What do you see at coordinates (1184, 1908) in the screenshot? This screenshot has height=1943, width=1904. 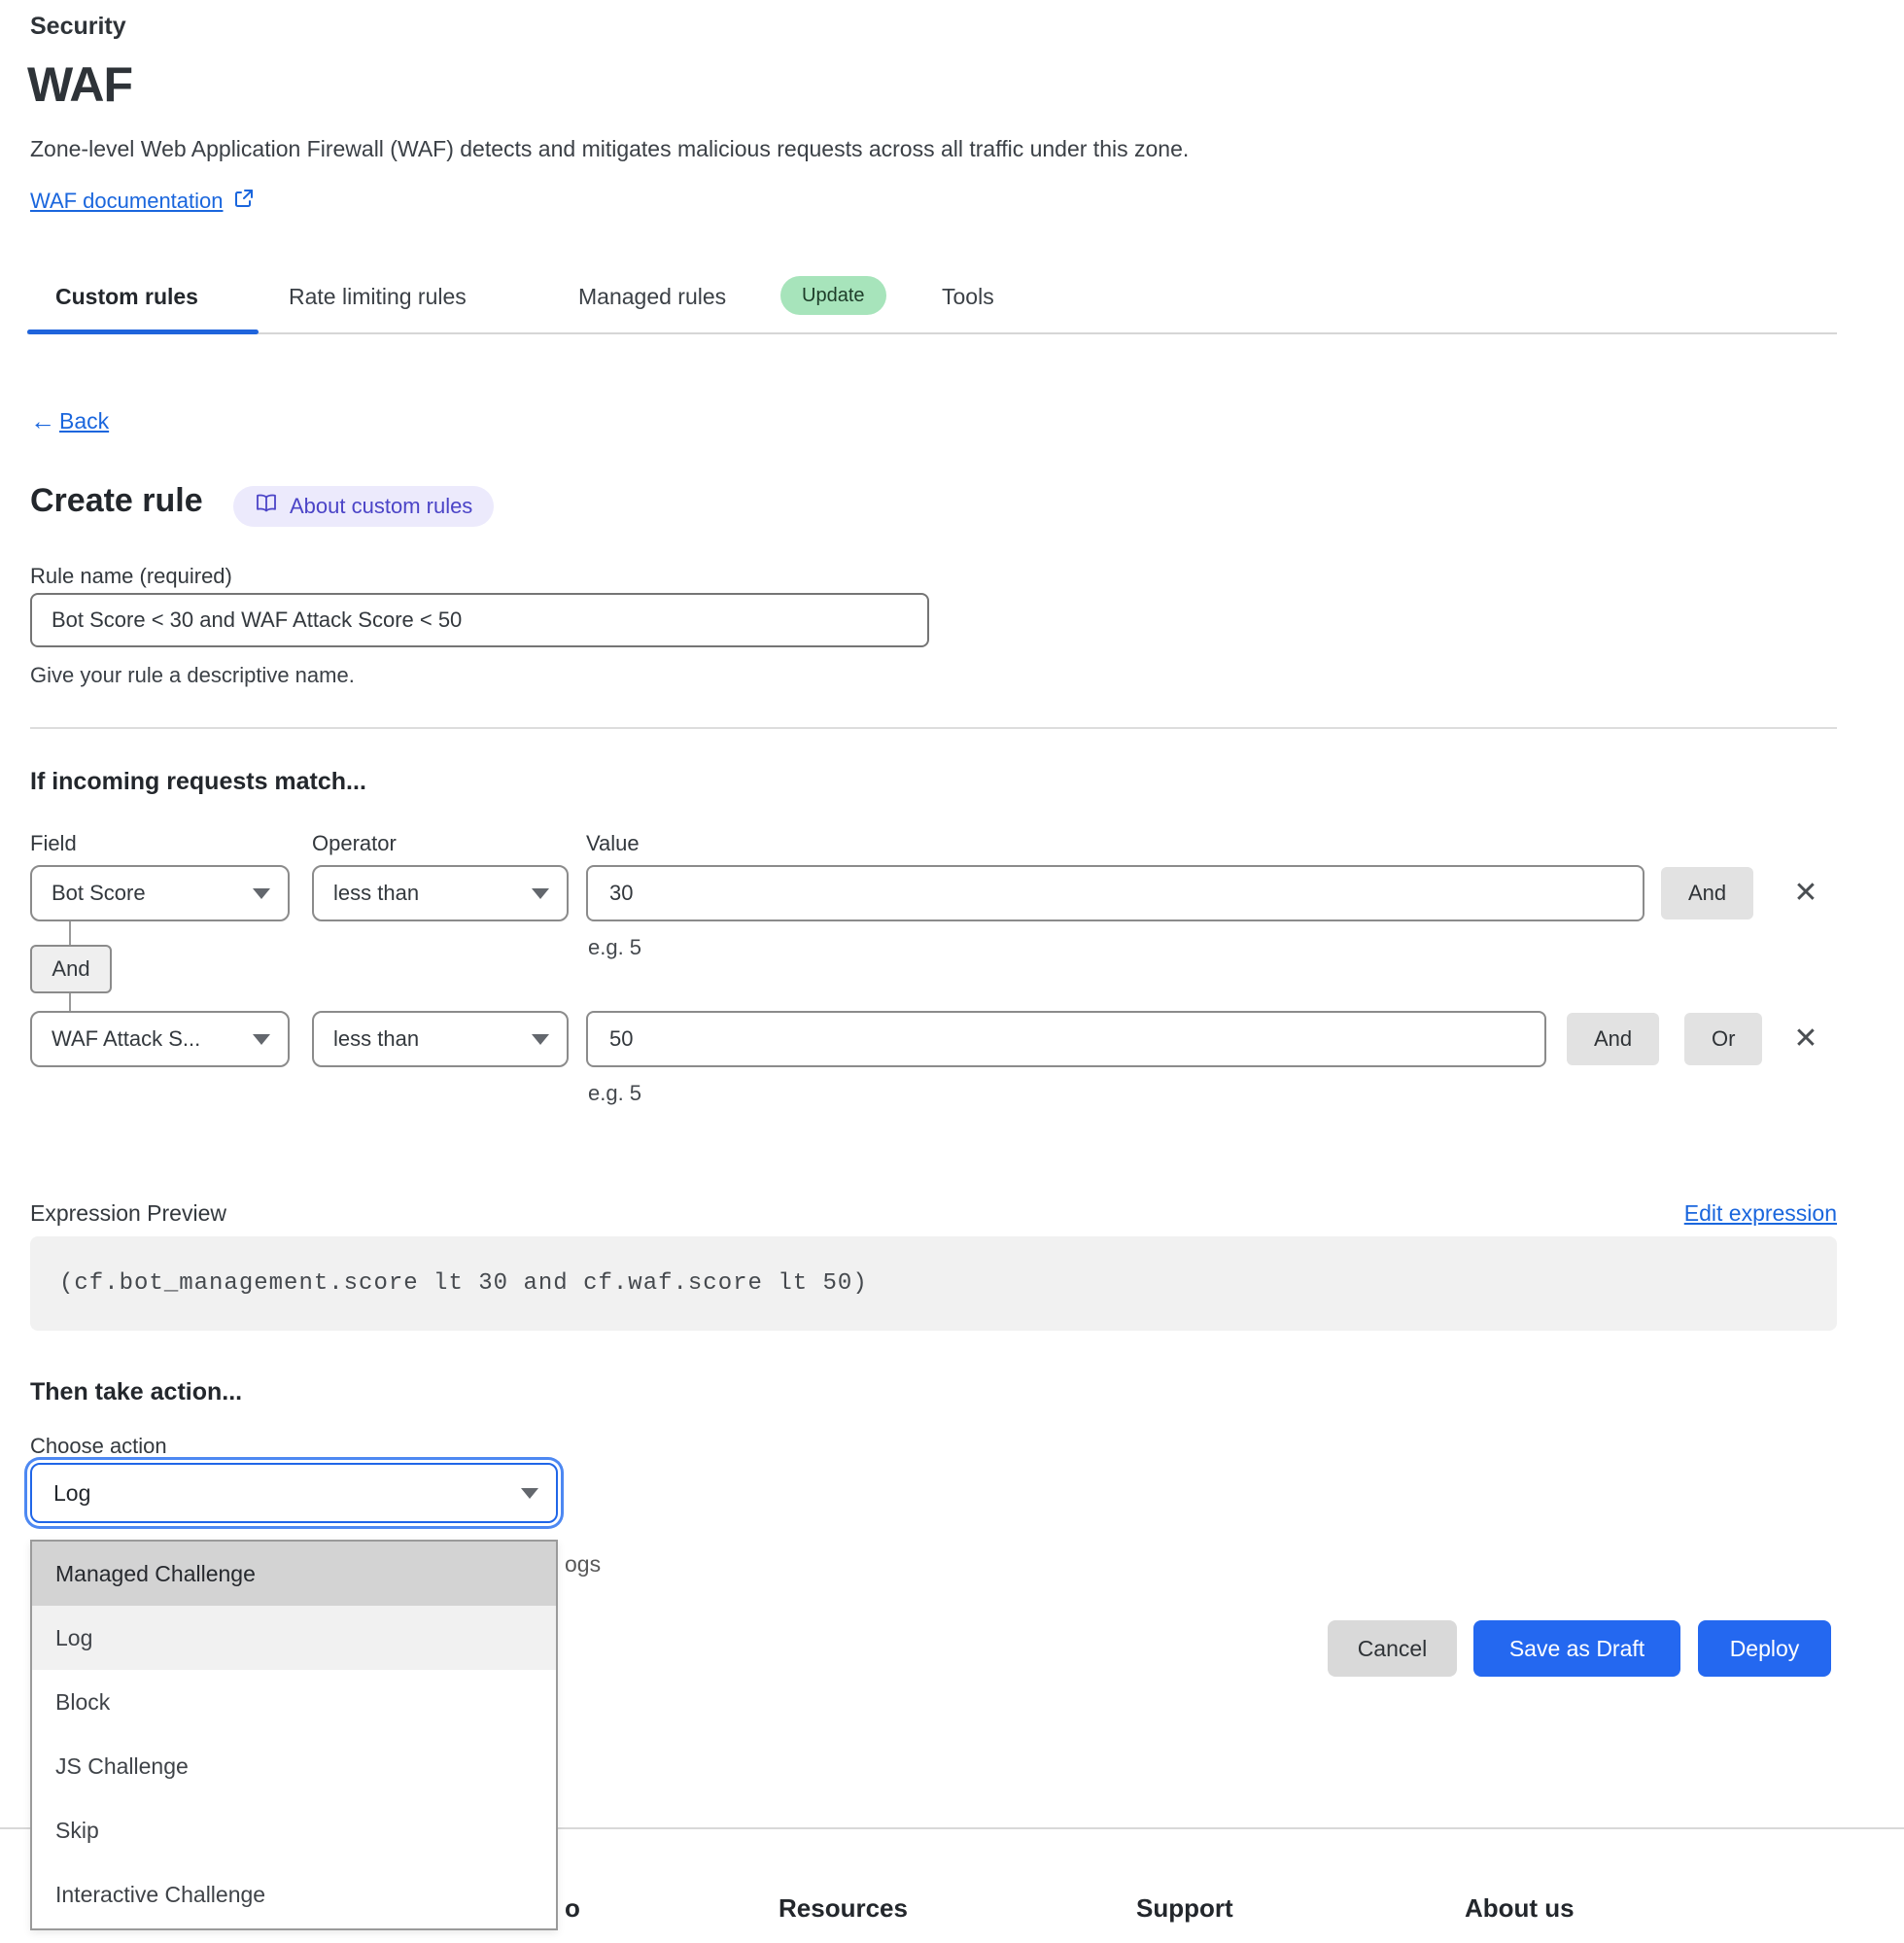 I see `footer-heading-support: Support` at bounding box center [1184, 1908].